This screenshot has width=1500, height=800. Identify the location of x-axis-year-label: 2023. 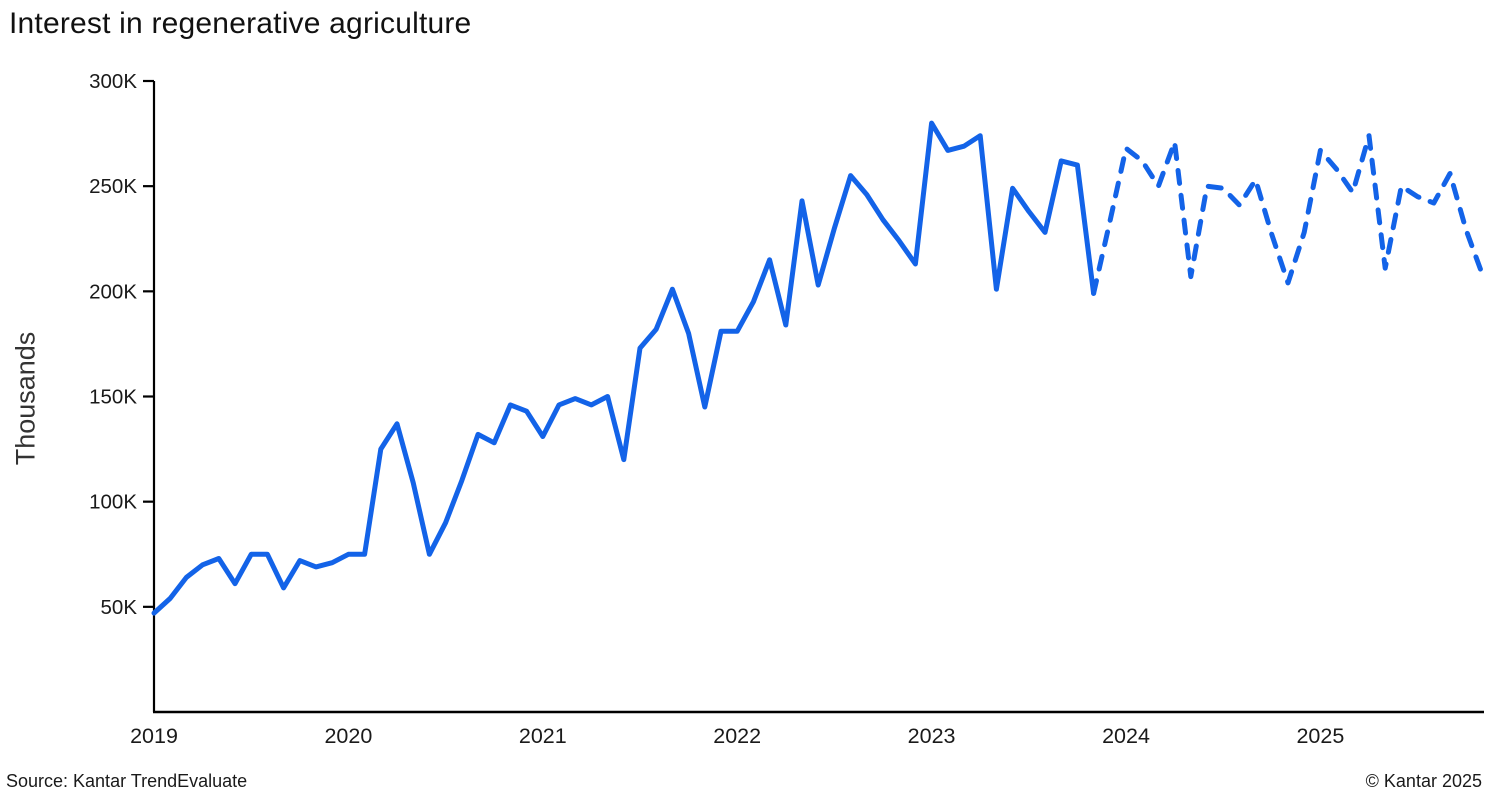
(932, 736).